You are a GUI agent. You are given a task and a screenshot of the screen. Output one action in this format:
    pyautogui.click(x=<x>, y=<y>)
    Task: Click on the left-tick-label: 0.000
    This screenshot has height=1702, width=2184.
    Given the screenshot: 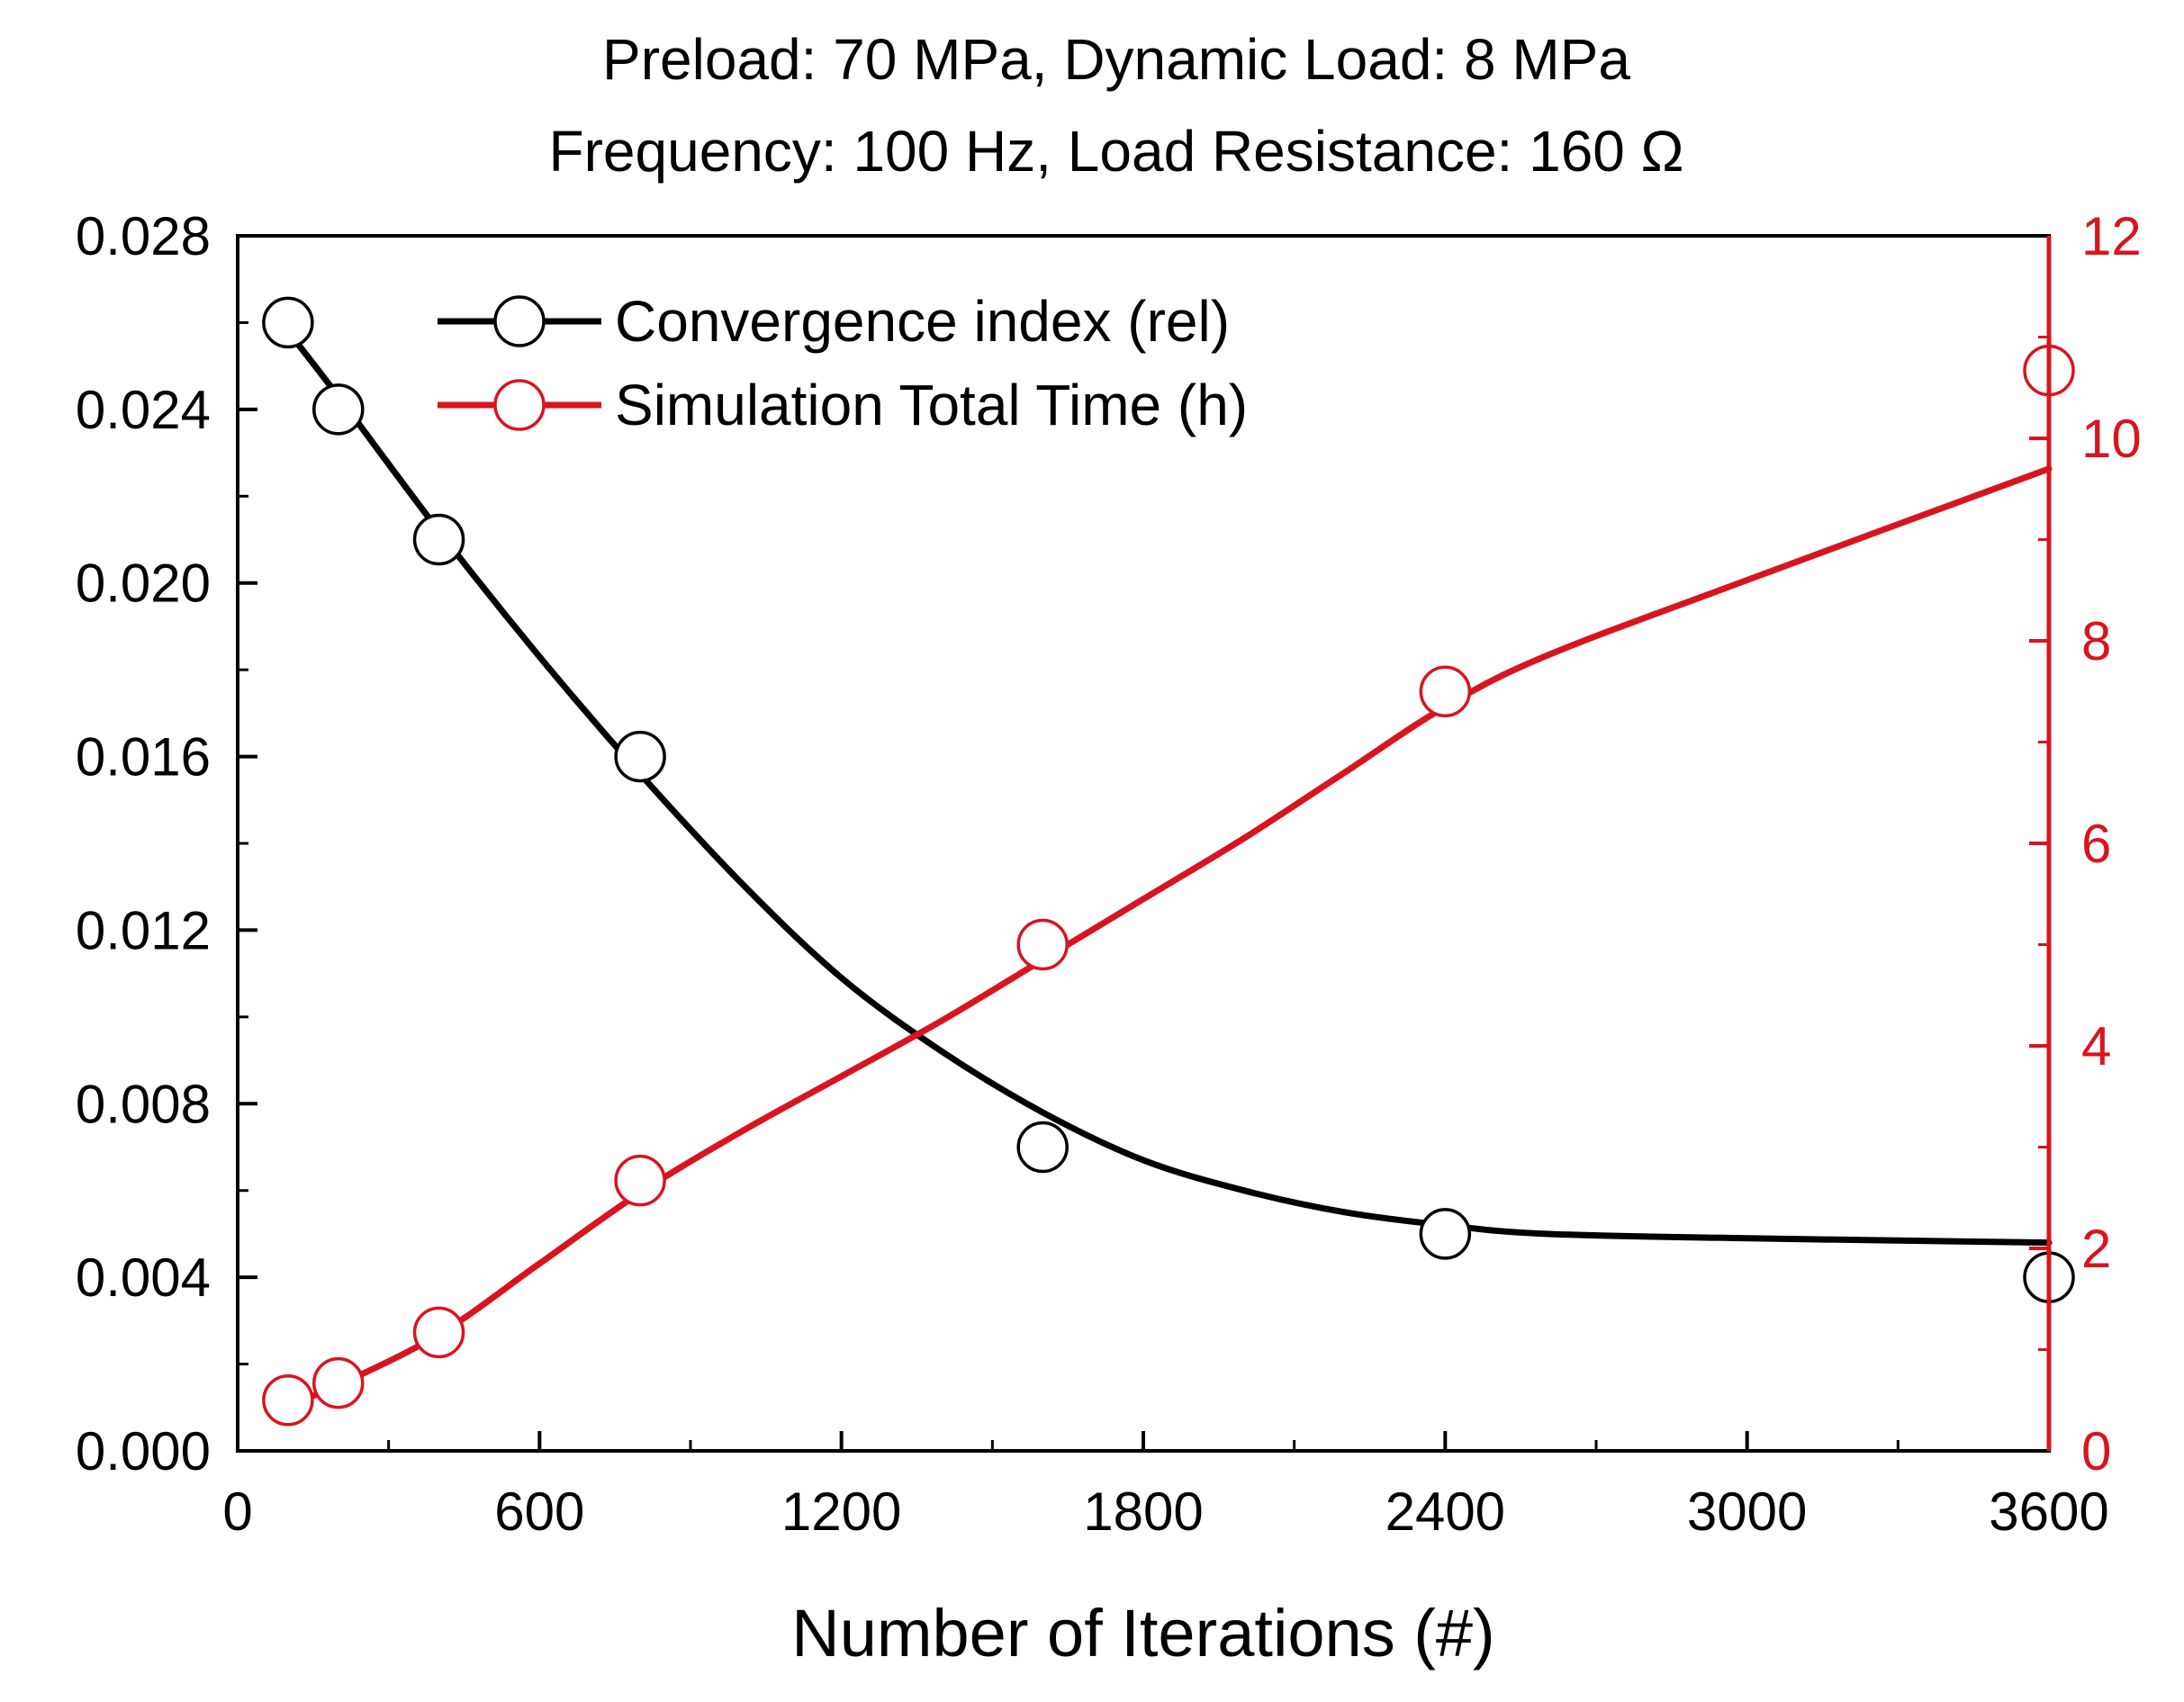 What is the action you would take?
    pyautogui.click(x=143, y=1451)
    